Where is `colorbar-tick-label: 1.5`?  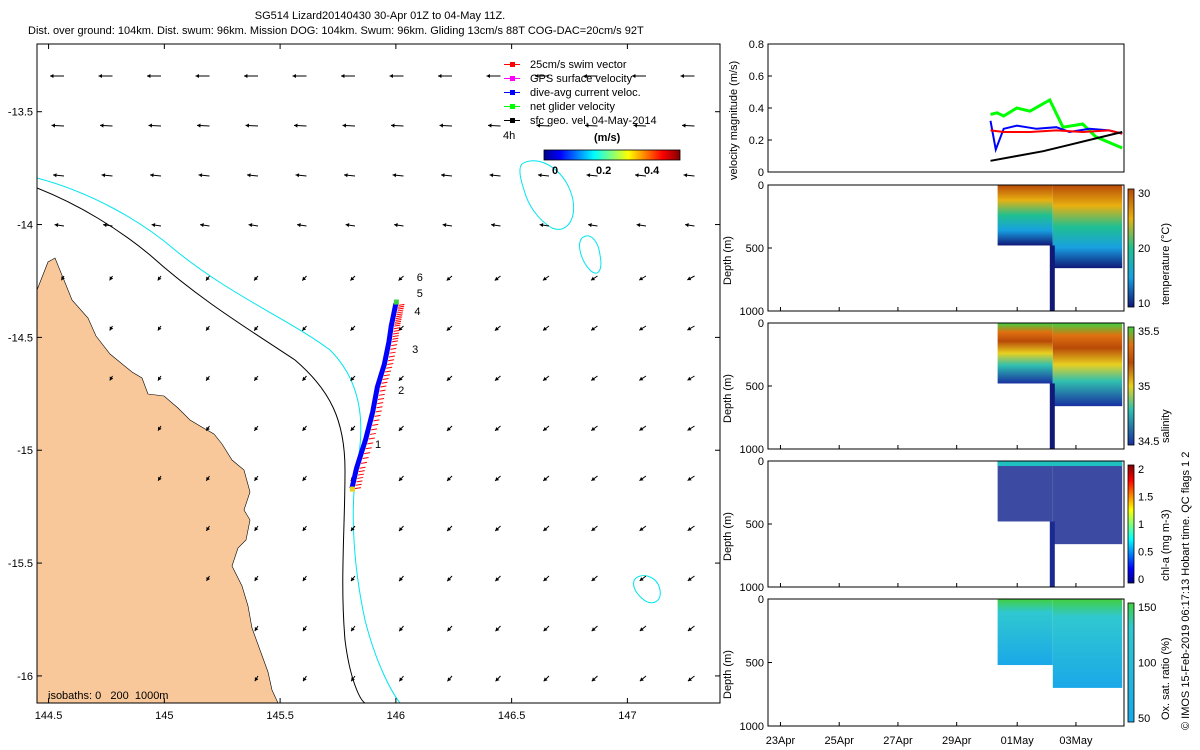 colorbar-tick-label: 1.5 is located at coordinates (1145, 498).